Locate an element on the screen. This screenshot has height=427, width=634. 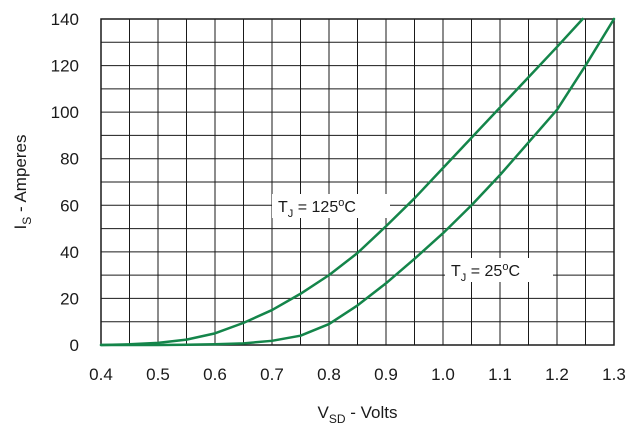
x-axis-title: VSD - Volts is located at coordinates (358, 414).